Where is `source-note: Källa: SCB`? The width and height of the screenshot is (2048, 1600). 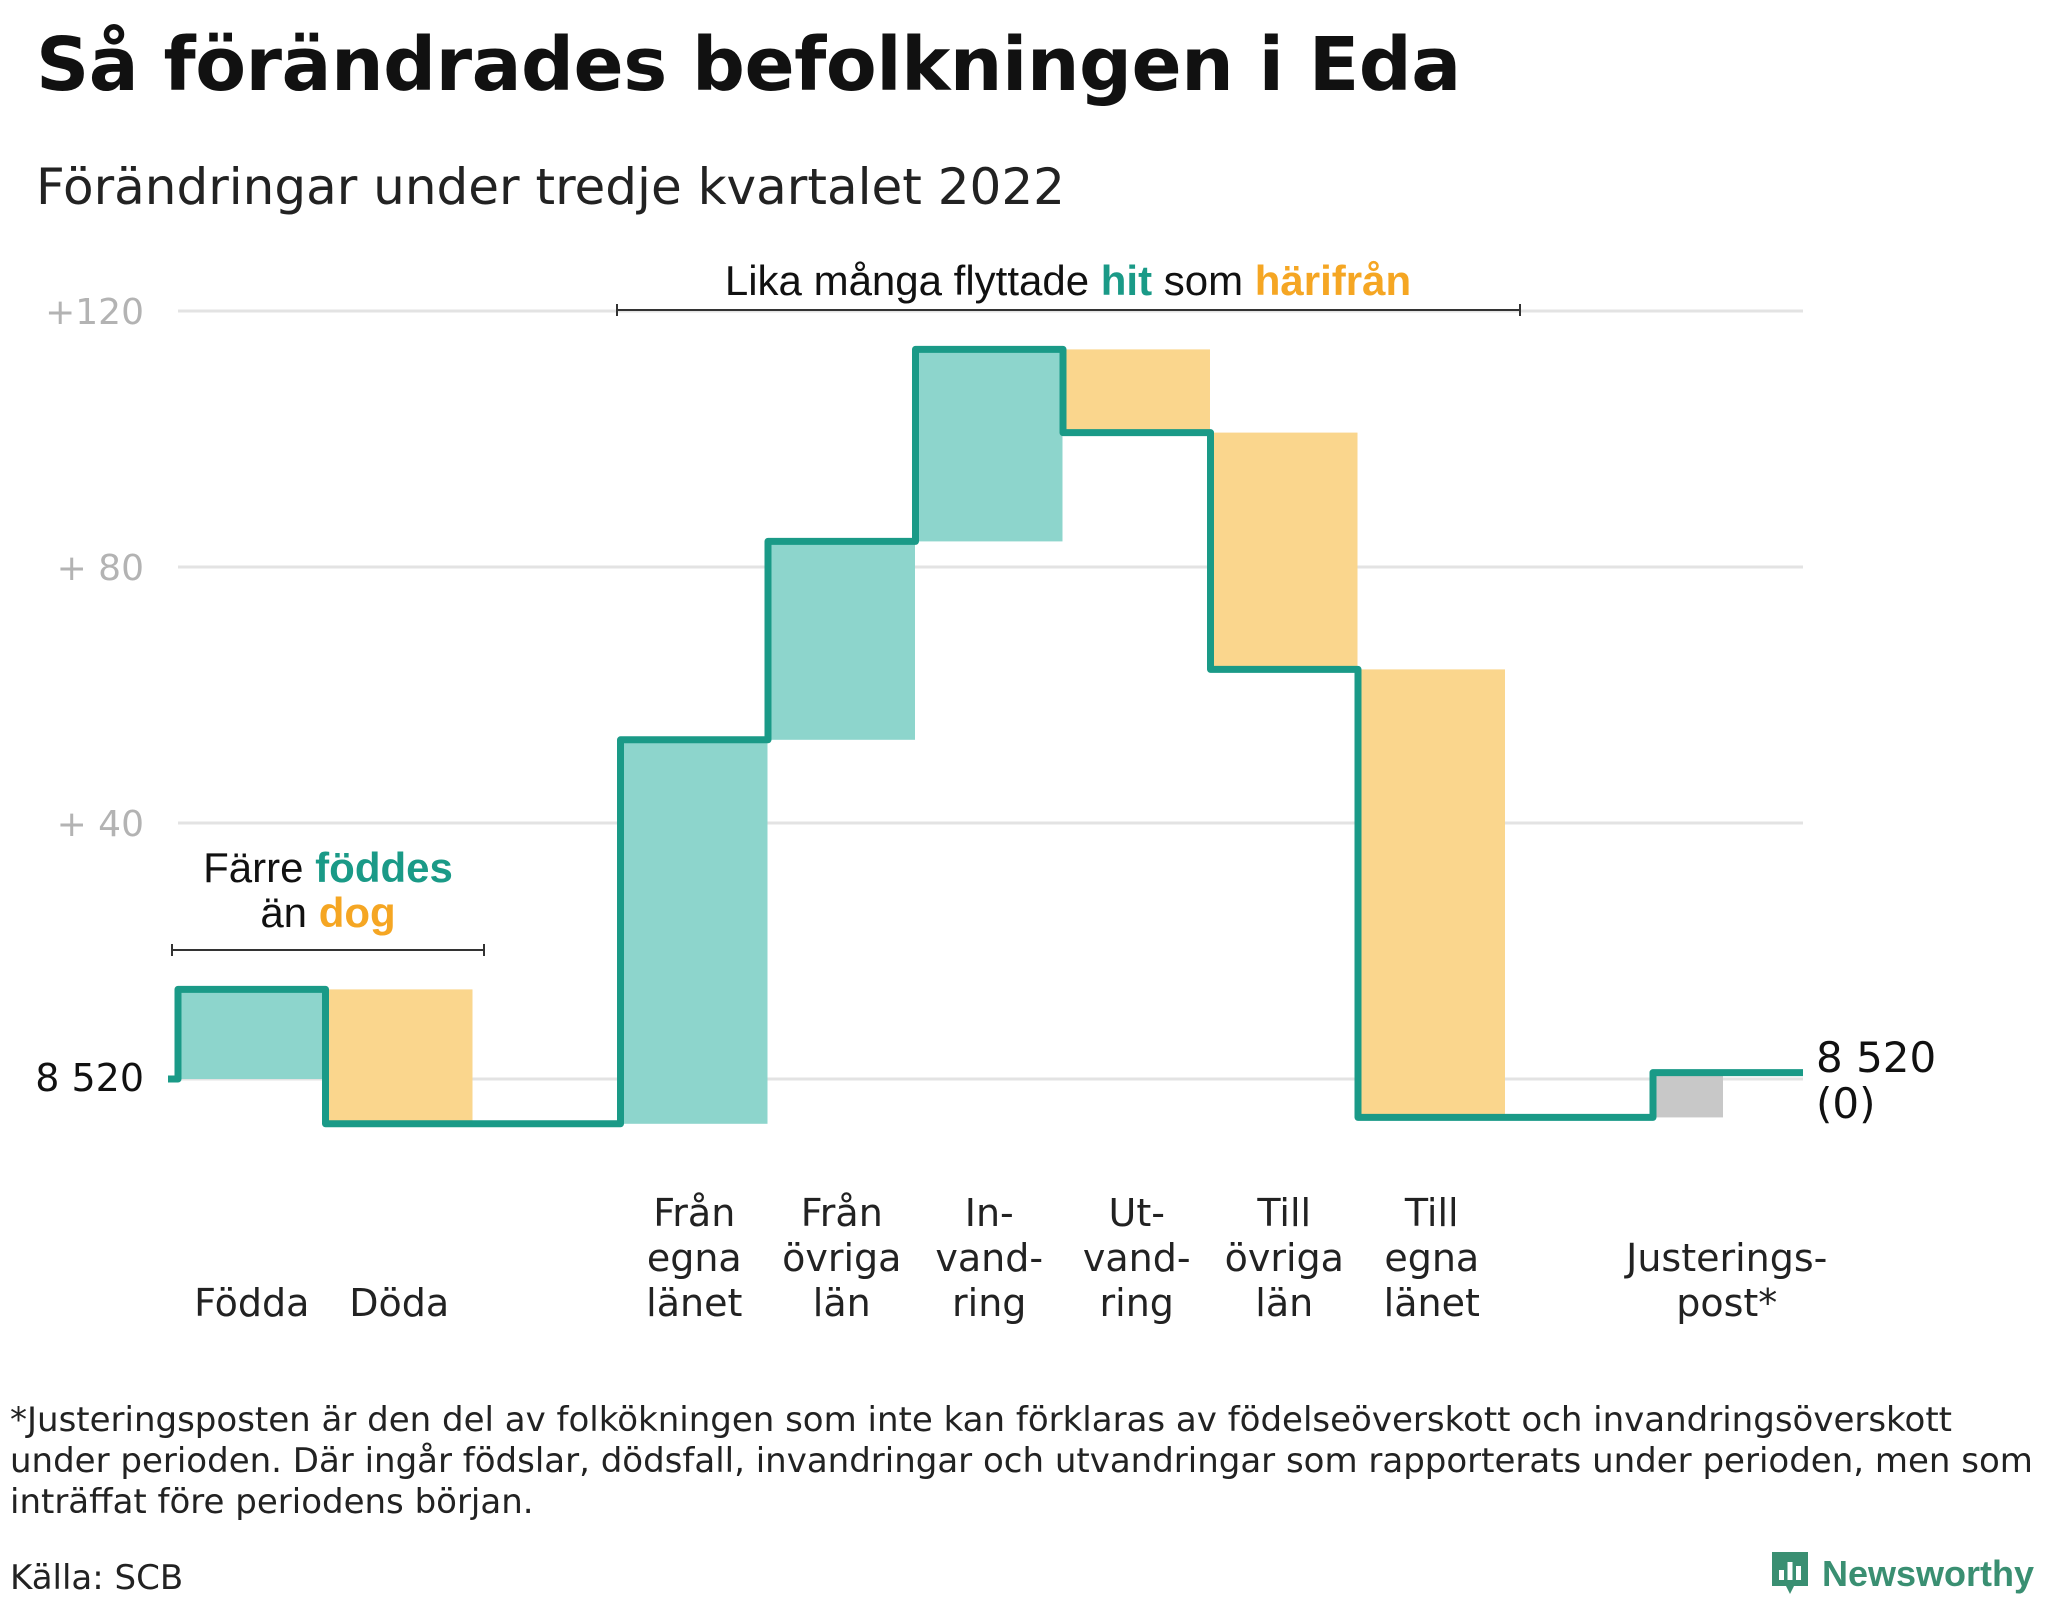 source-note: Källa: SCB is located at coordinates (97, 1578).